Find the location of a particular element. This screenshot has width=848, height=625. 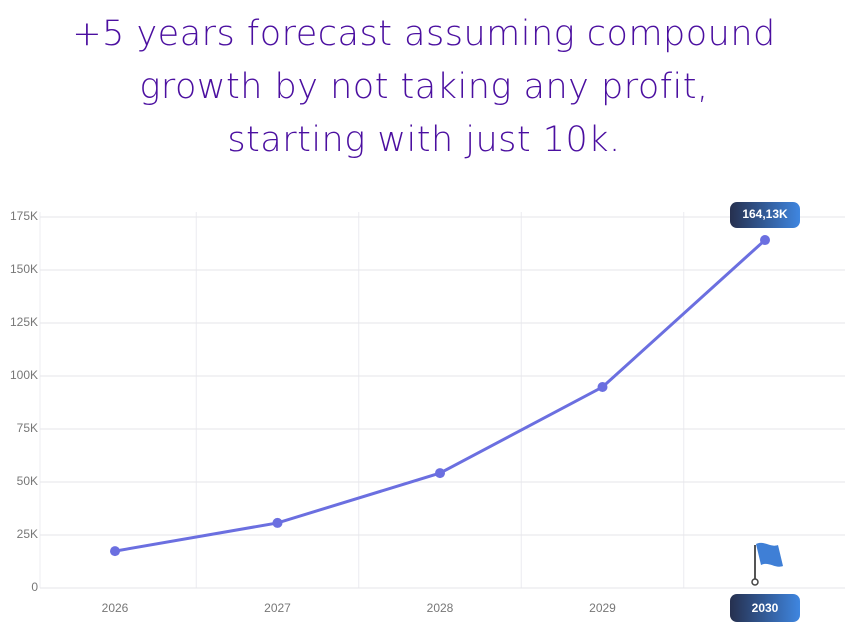

y-tick-label: 175K is located at coordinates (24, 216).